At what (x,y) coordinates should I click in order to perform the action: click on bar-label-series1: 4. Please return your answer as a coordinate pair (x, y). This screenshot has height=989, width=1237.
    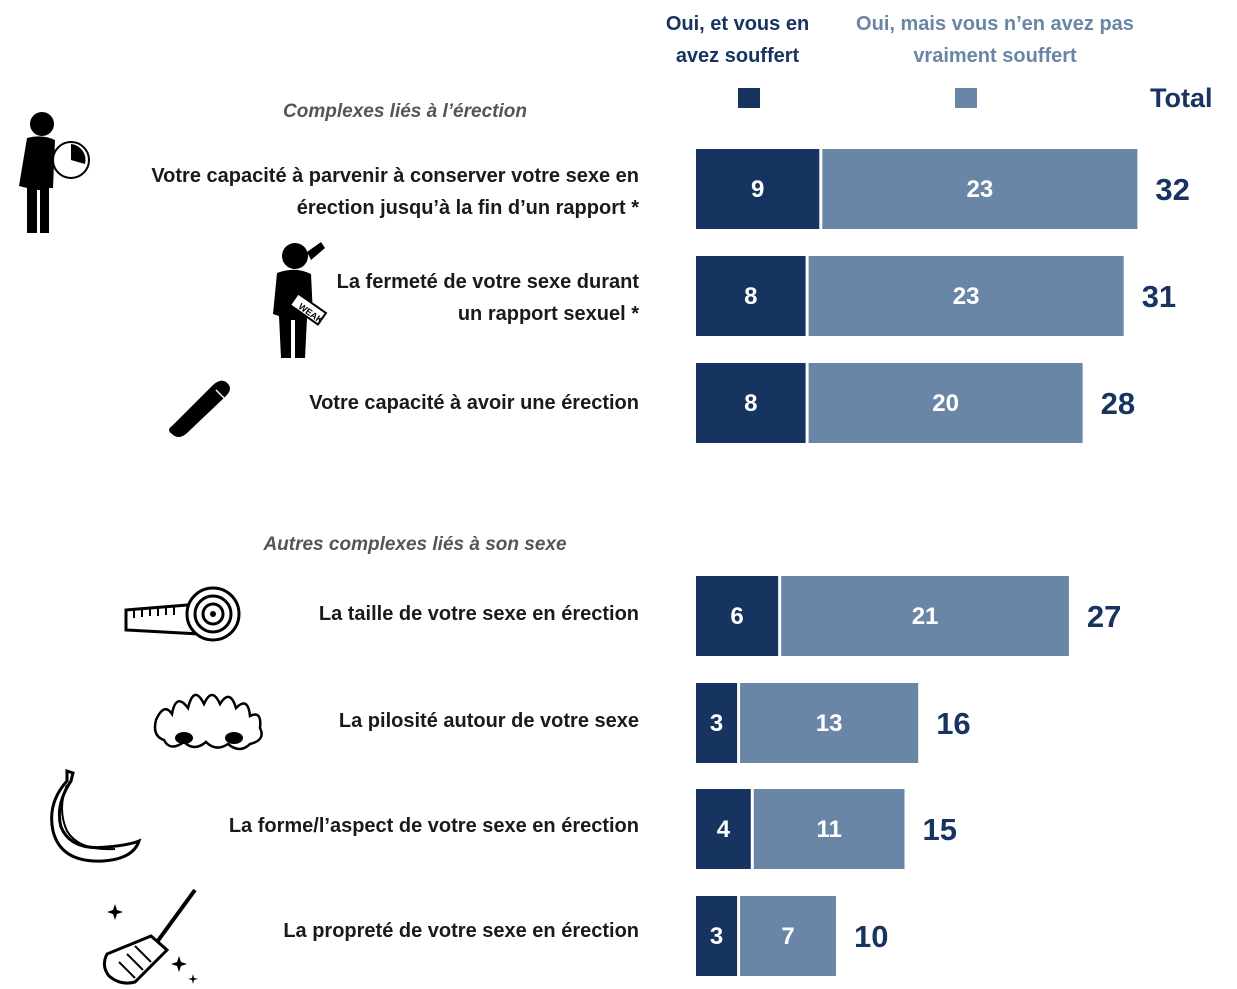
    Looking at the image, I should click on (724, 829).